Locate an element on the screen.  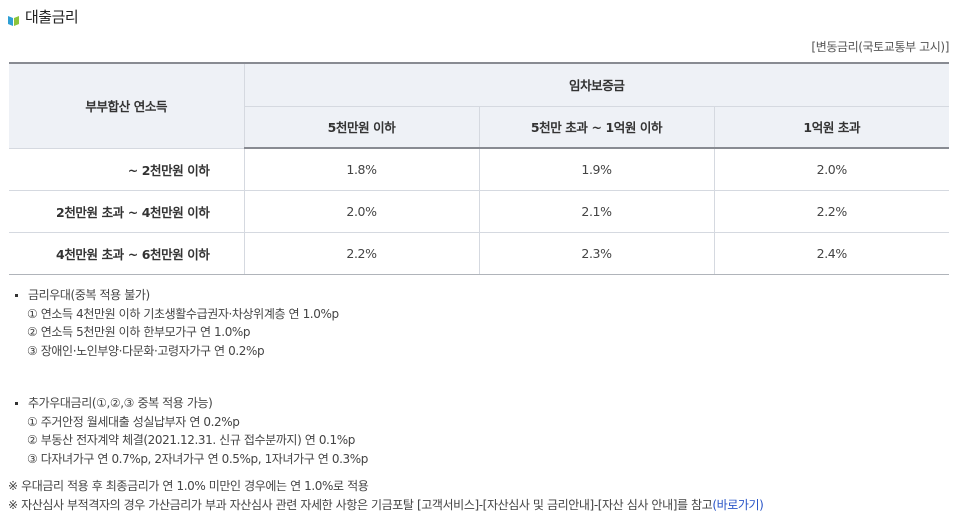
deposit-header: 임차보증금 is located at coordinates (596, 84).